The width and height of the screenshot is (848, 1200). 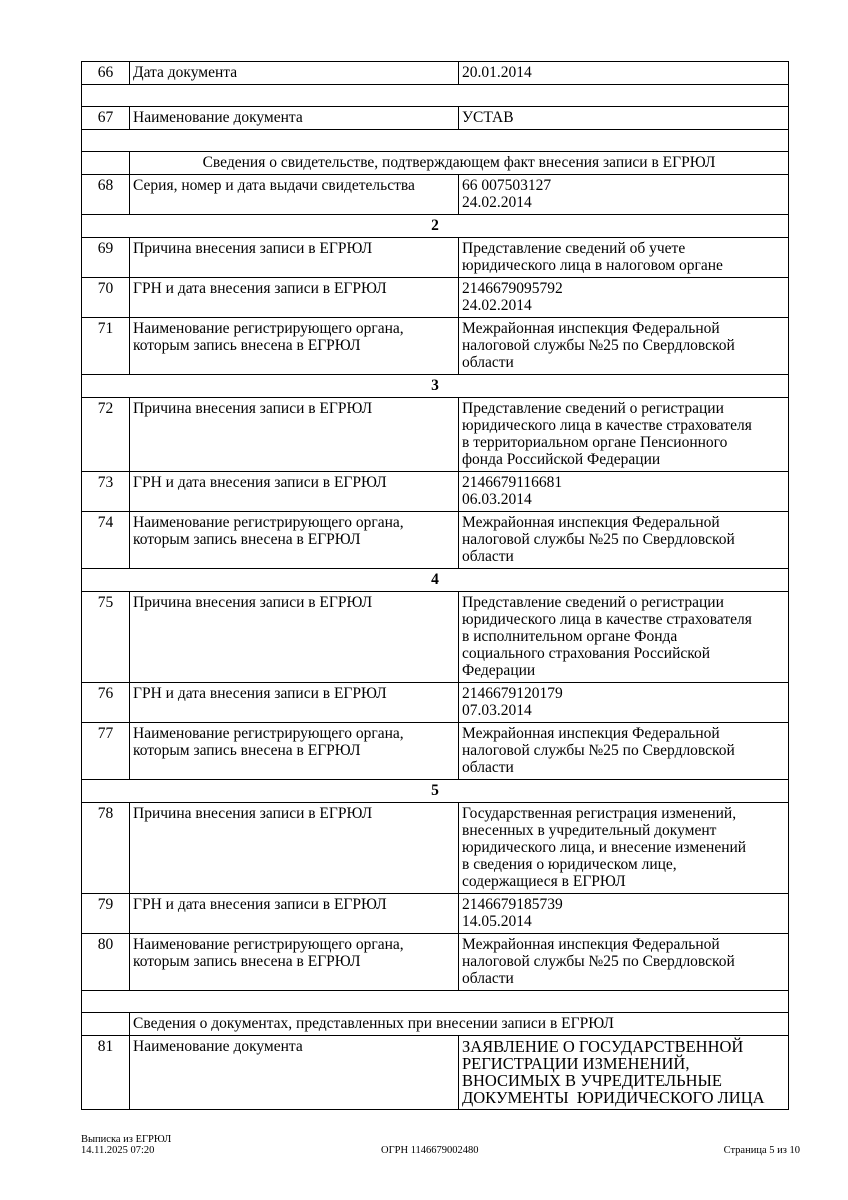 I want to click on row-value: 2146679185739 14.05.2014, so click(x=623, y=913).